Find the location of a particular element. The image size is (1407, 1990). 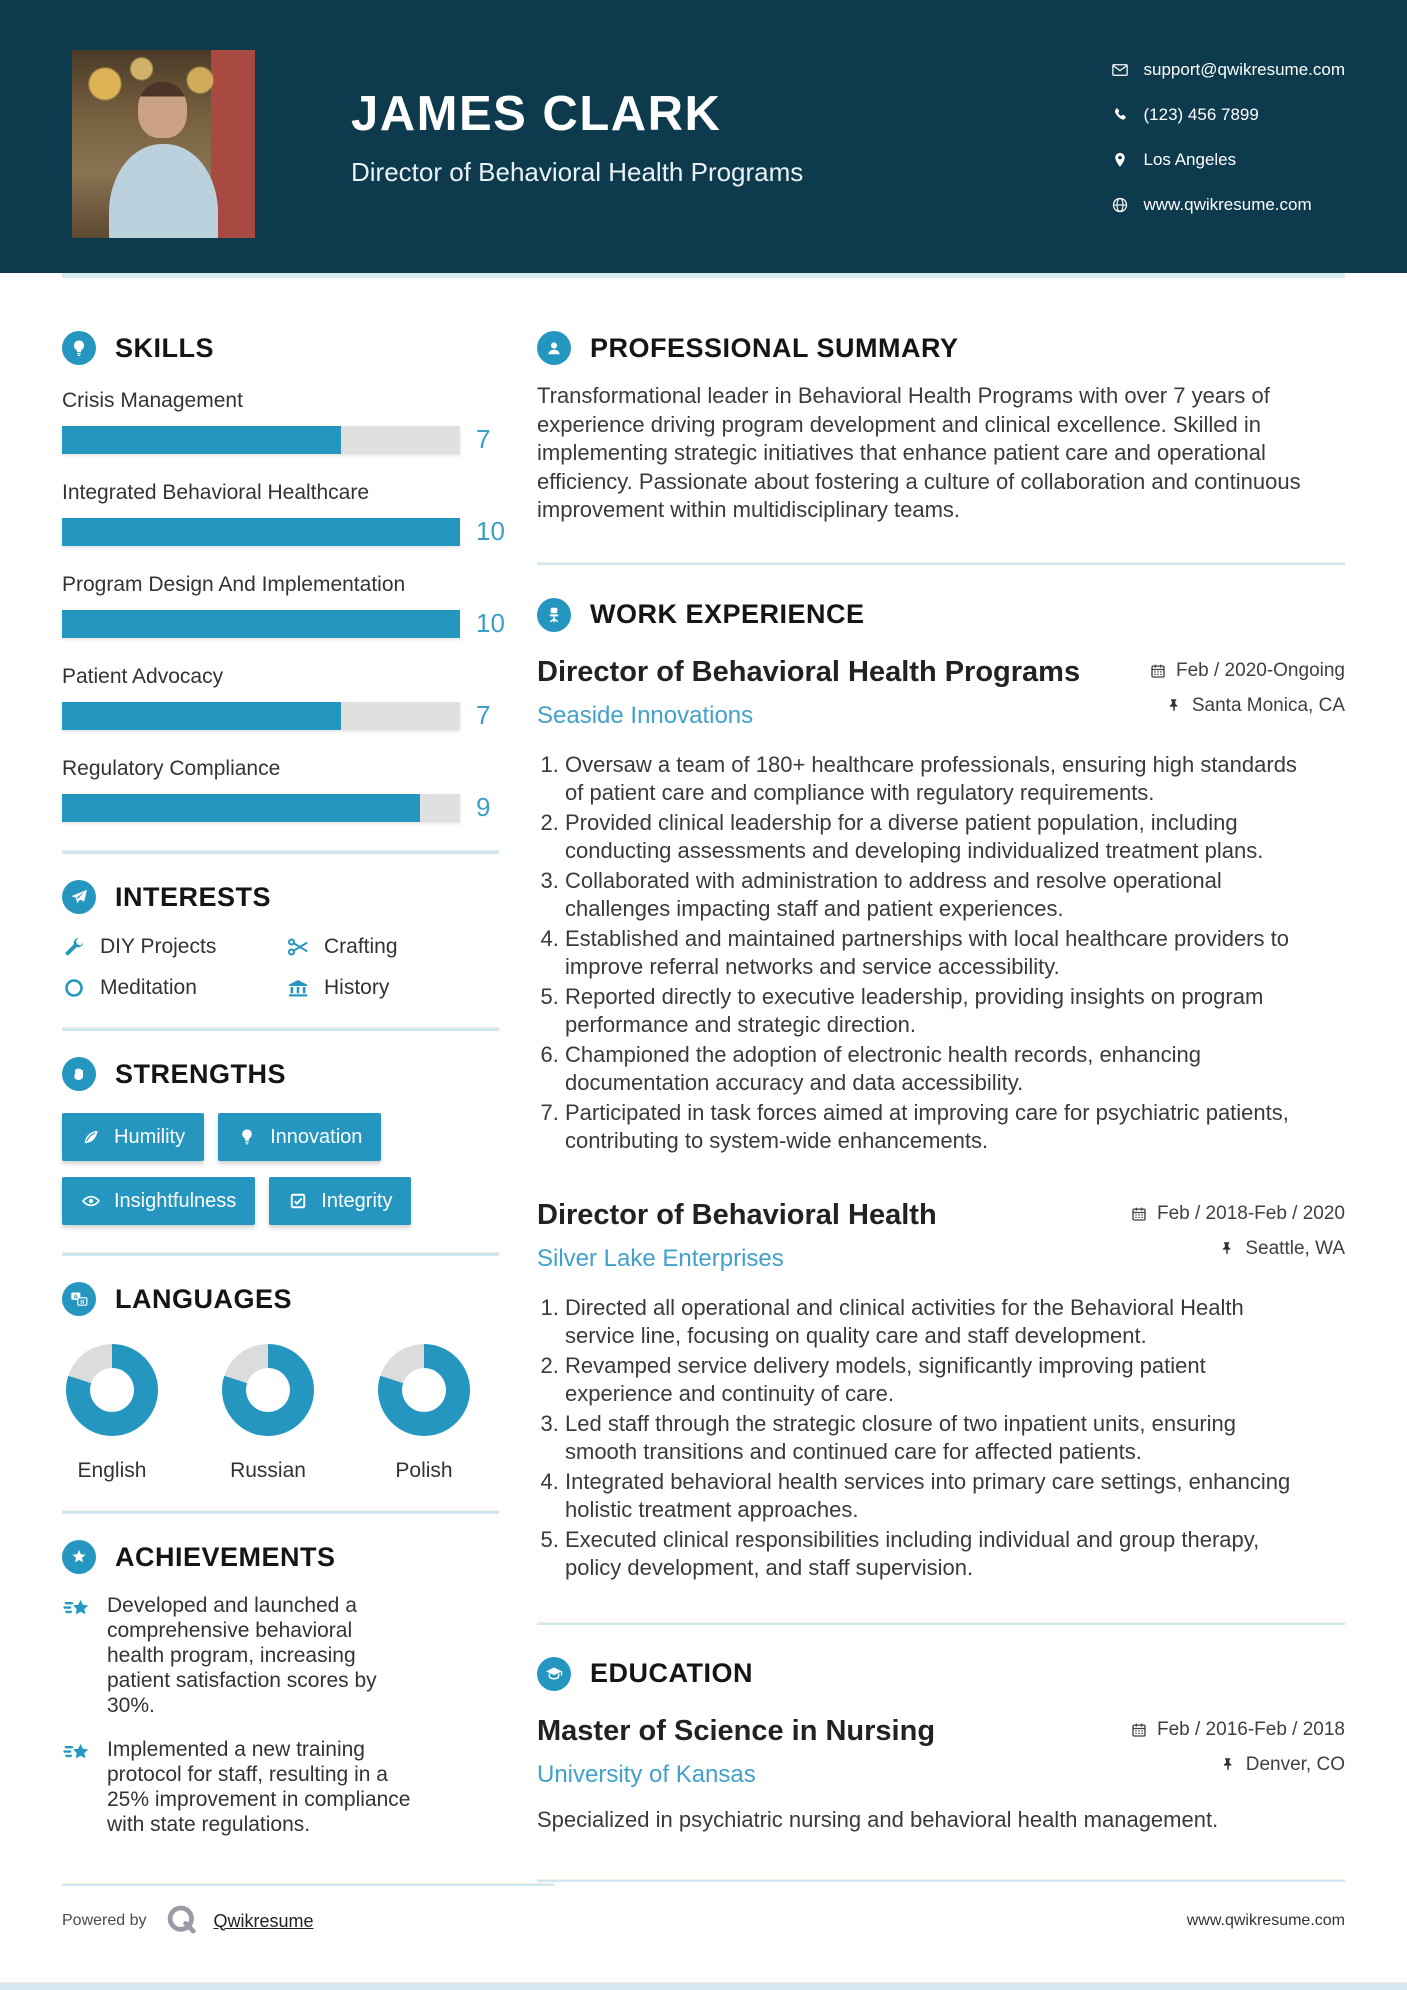

education-location: Denver, CO is located at coordinates (1282, 1765).